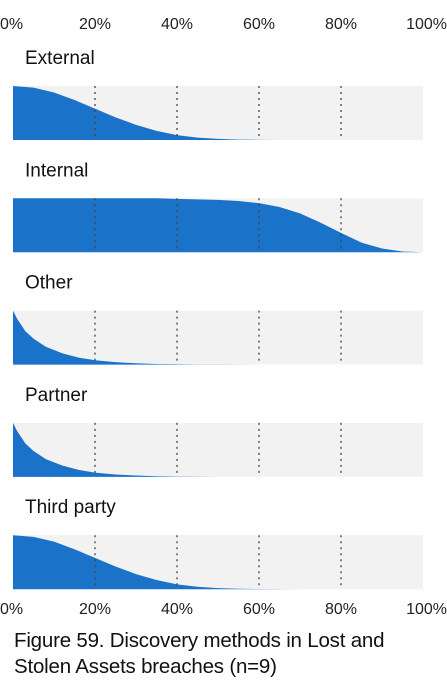 The image size is (447, 693). What do you see at coordinates (259, 609) in the screenshot?
I see `bottom-tick-label: 60%` at bounding box center [259, 609].